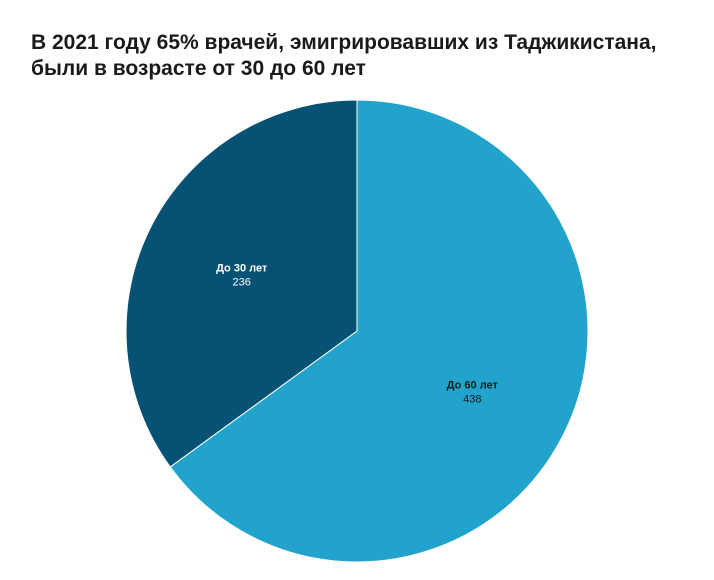 The image size is (714, 580). I want to click on slice-label-0: До 60 лет, so click(473, 386).